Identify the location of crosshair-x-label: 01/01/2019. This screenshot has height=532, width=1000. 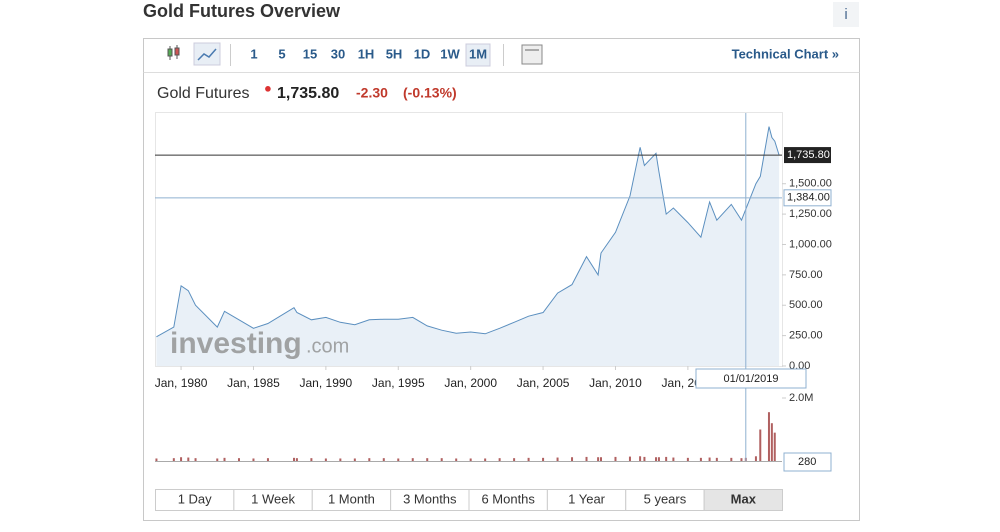
(750, 379).